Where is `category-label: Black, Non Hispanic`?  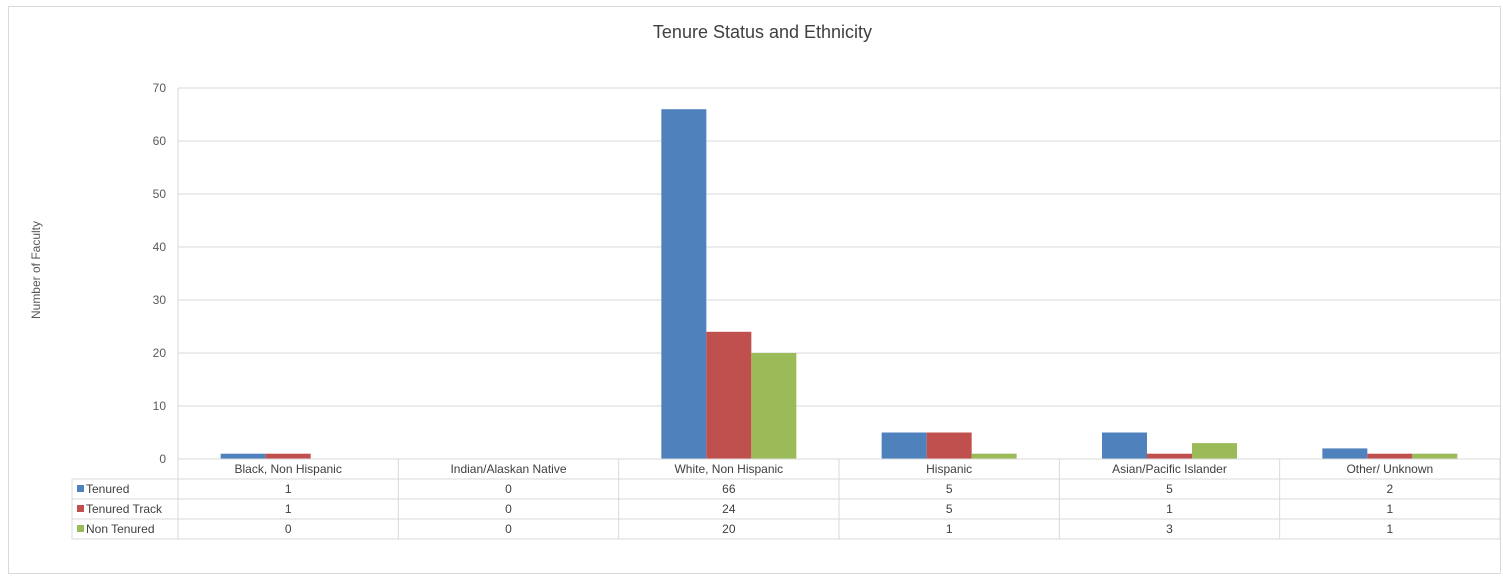
category-label: Black, Non Hispanic is located at coordinates (287, 469).